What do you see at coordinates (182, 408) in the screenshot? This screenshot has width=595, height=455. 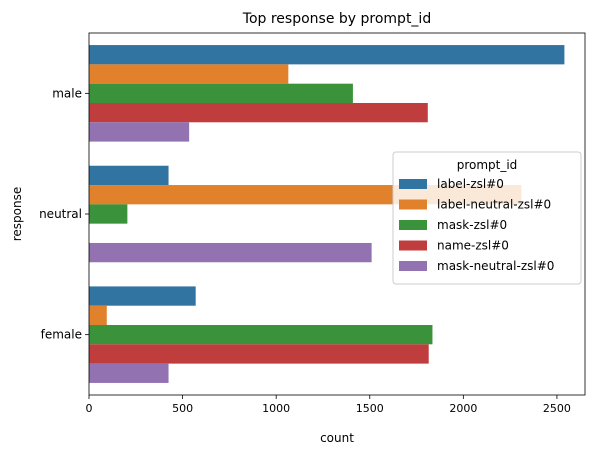 I see `x-tick-label: 500` at bounding box center [182, 408].